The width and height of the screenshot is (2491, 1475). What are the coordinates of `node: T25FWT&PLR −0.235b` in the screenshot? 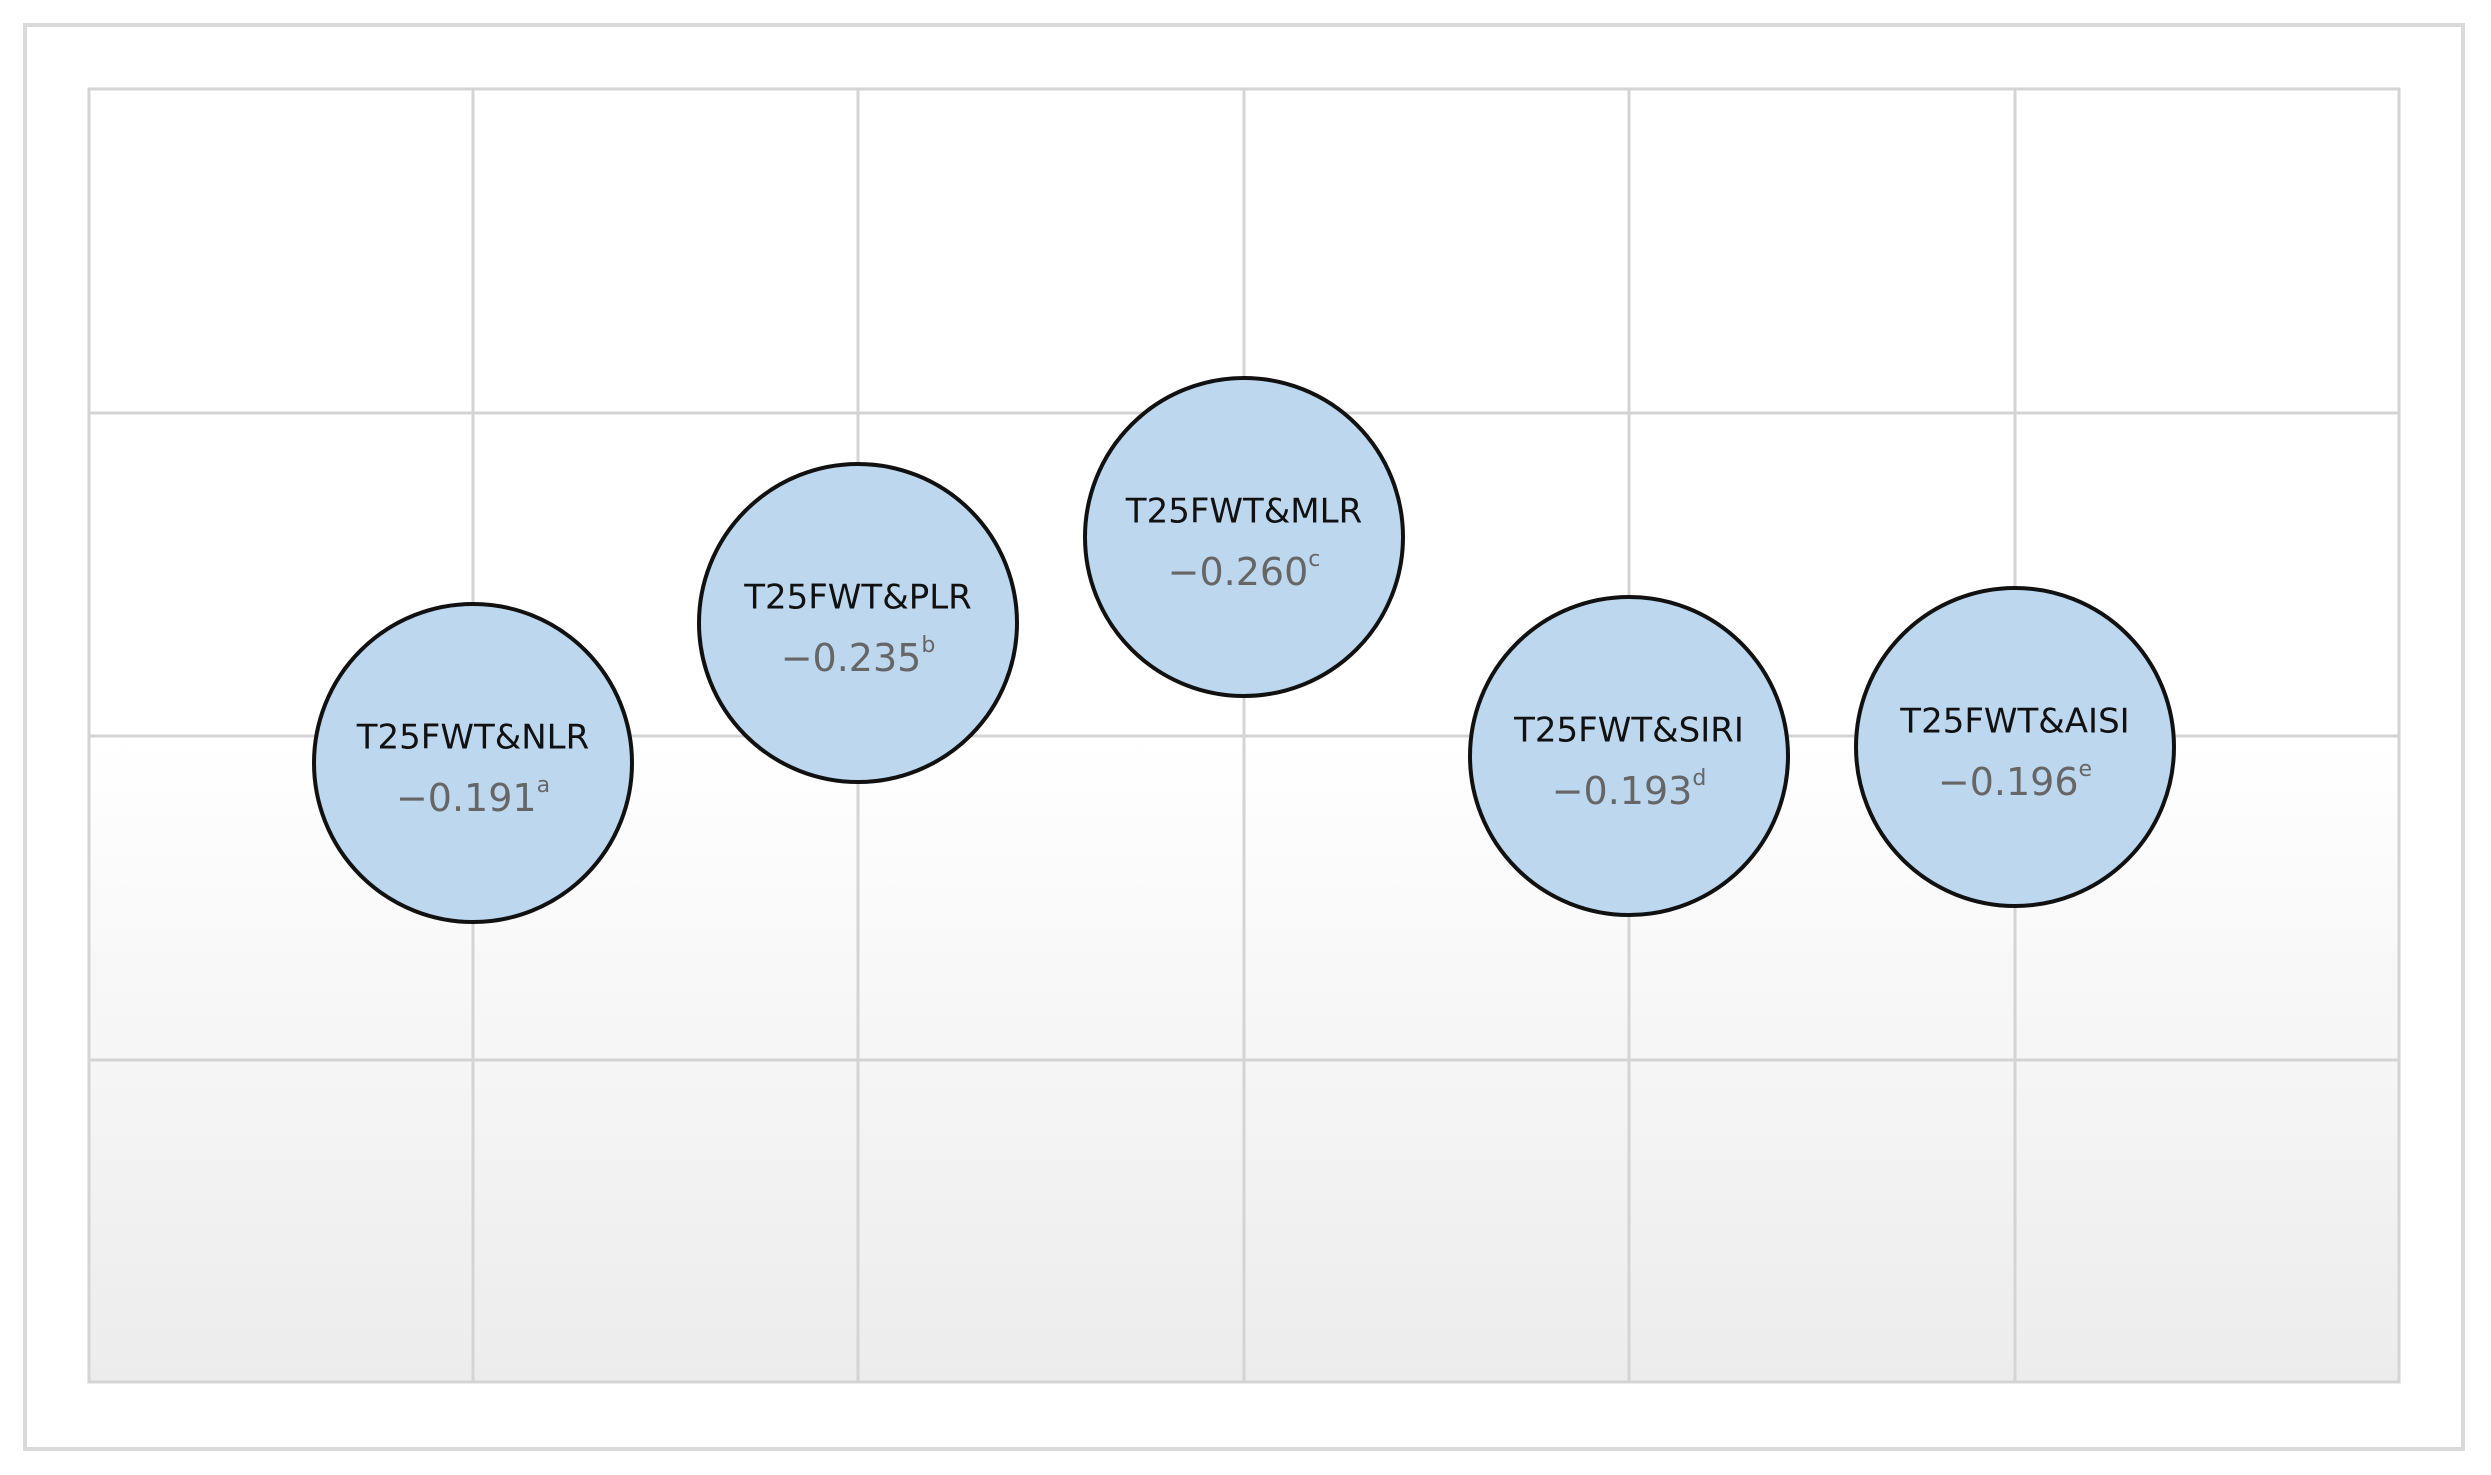 It's located at (858, 623).